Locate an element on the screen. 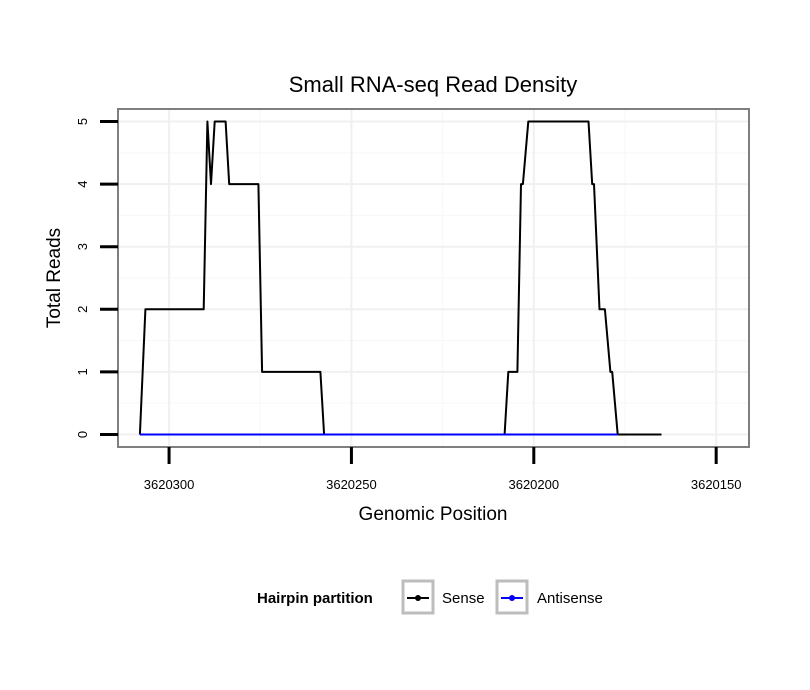 This screenshot has width=810, height=690. x-axis: 3620300 3620250 3620200 3620150 is located at coordinates (443, 469).